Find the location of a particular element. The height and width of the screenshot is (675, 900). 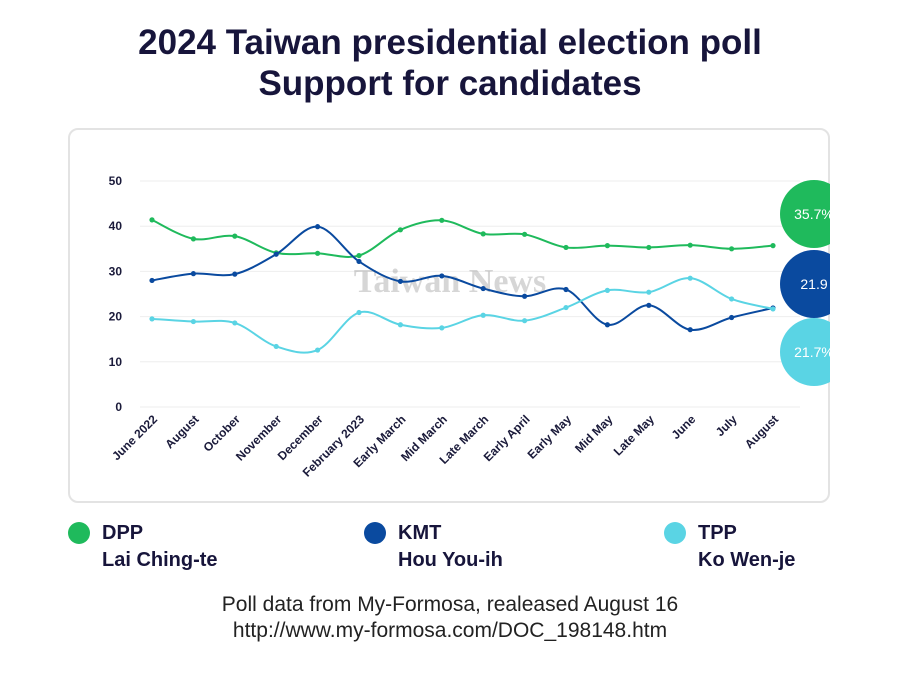

series-line-tpp is located at coordinates (462, 315).